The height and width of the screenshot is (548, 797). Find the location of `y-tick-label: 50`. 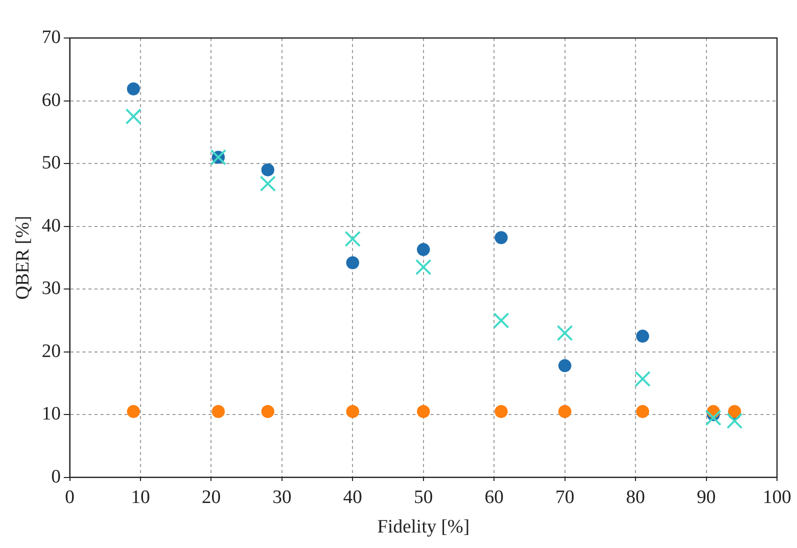

y-tick-label: 50 is located at coordinates (51, 163).